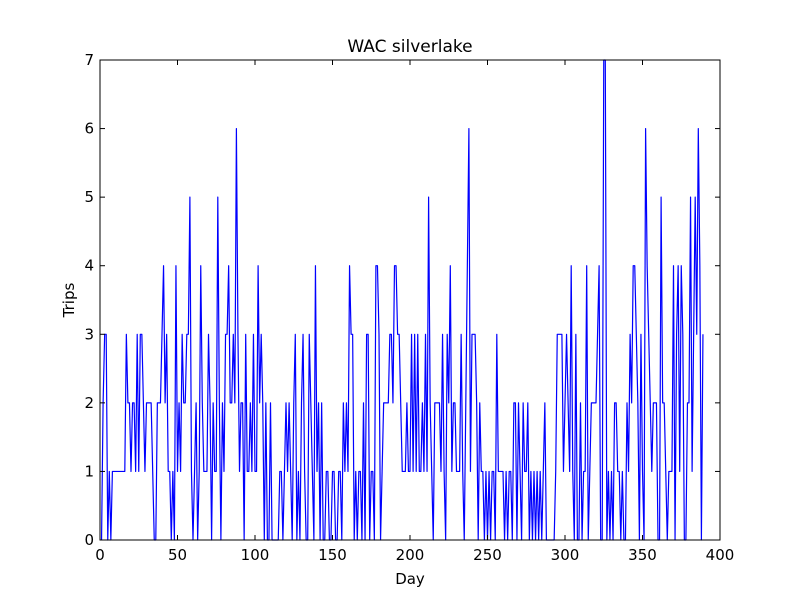  What do you see at coordinates (402, 540) in the screenshot?
I see `y-tick: 0` at bounding box center [402, 540].